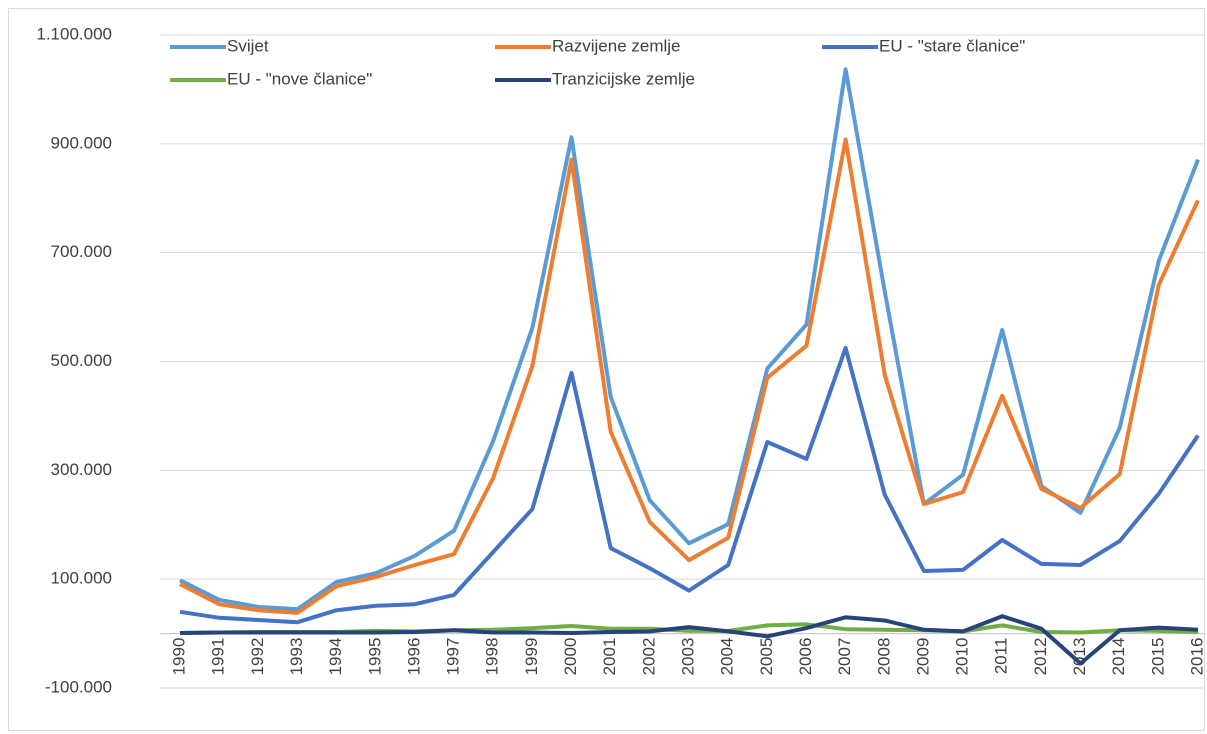 The image size is (1207, 734). I want to click on x-tick-label: 2004, so click(727, 657).